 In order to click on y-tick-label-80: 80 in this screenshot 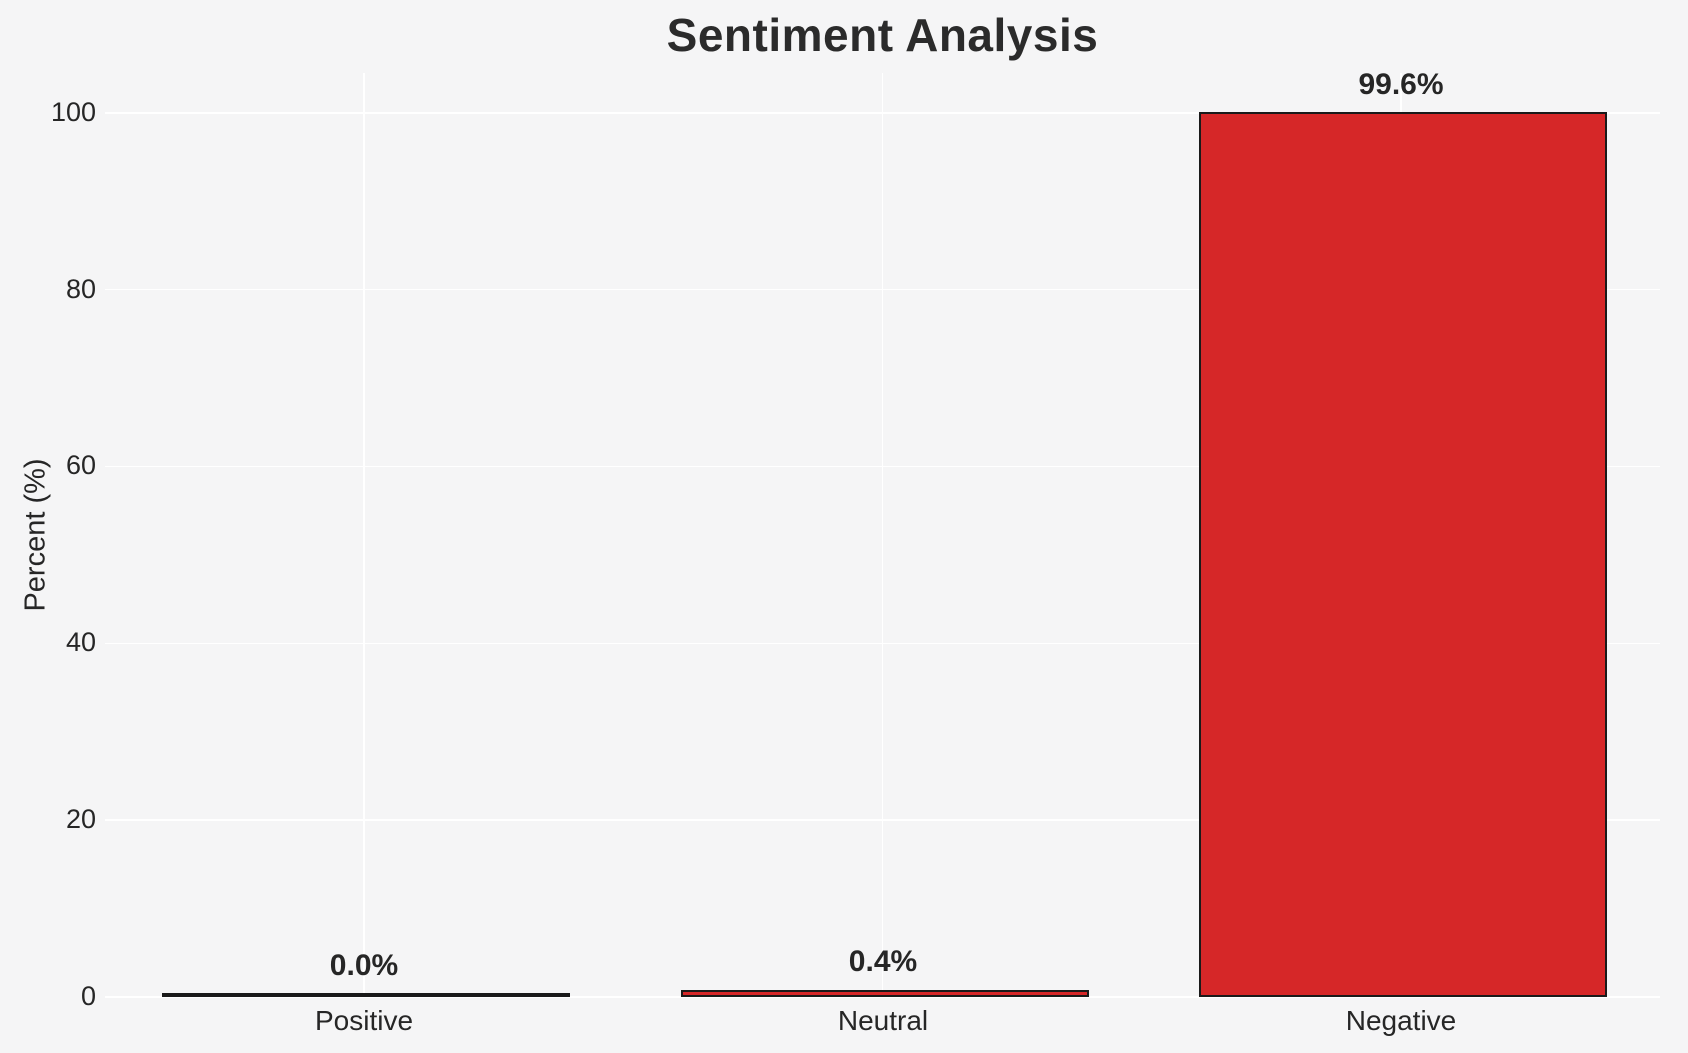, I will do `click(80, 288)`.